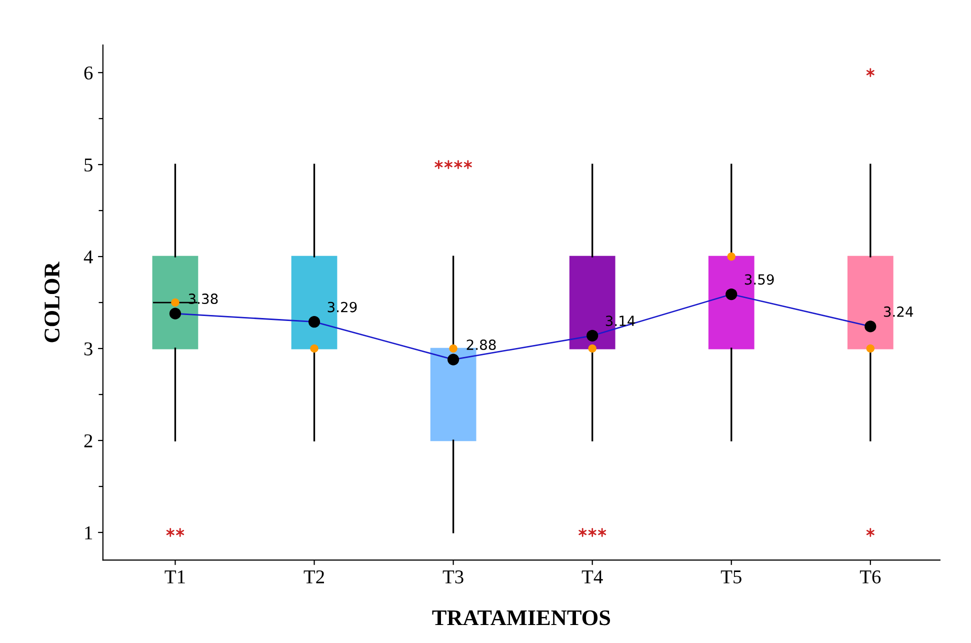 This screenshot has height=643, width=971. I want to click on data-label: 3.24, so click(899, 311).